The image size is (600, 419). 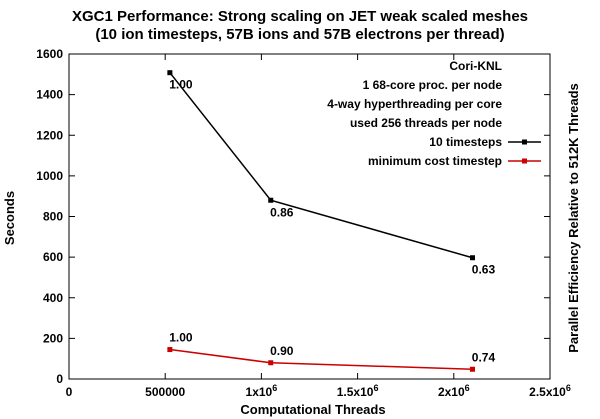 What do you see at coordinates (59, 379) in the screenshot?
I see `y-tick-label: 0` at bounding box center [59, 379].